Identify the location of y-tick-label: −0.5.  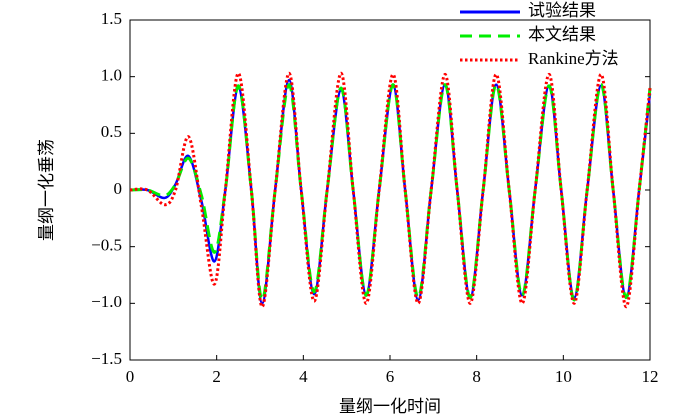
(106, 245).